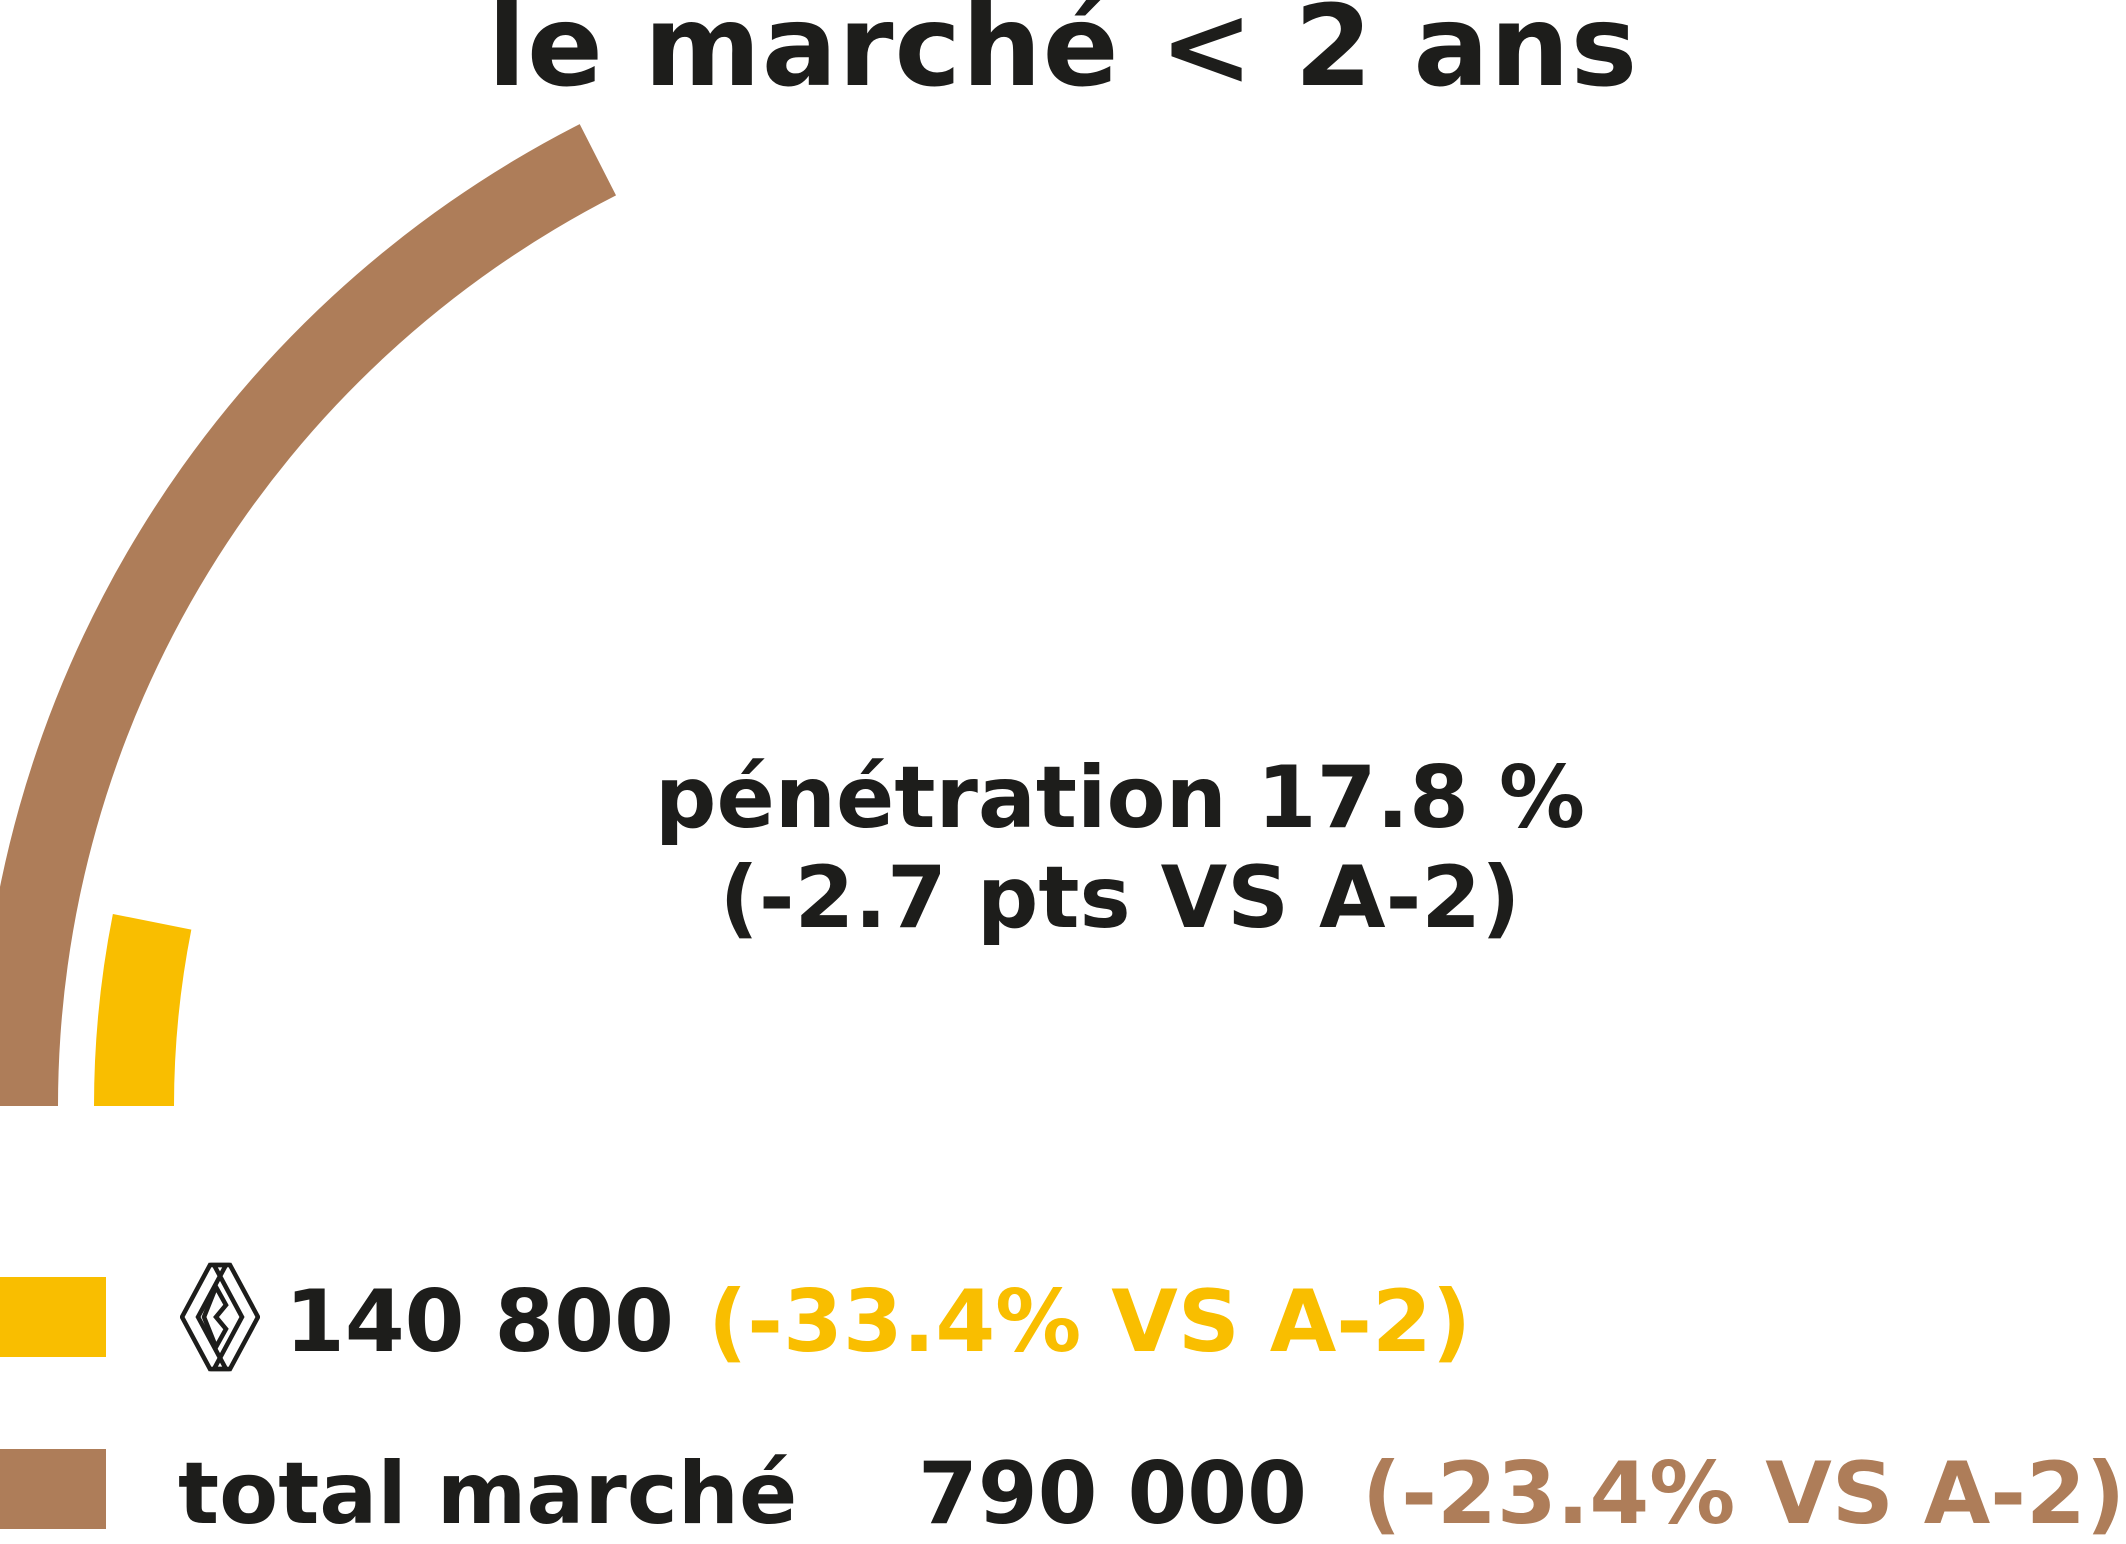 This screenshot has height=1544, width=2126. What do you see at coordinates (479, 1322) in the screenshot?
I see `renault-volume: 140 800` at bounding box center [479, 1322].